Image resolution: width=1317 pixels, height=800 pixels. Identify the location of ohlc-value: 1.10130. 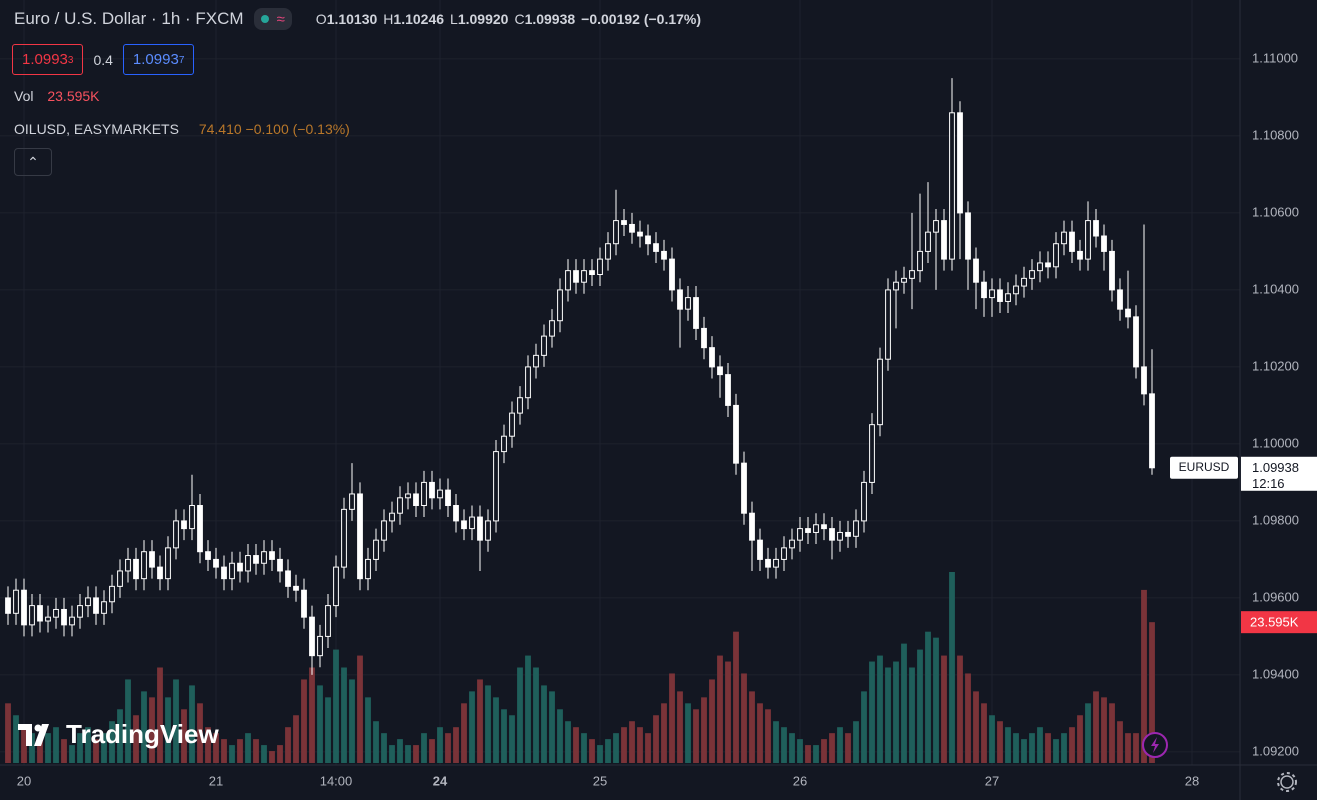
(352, 19).